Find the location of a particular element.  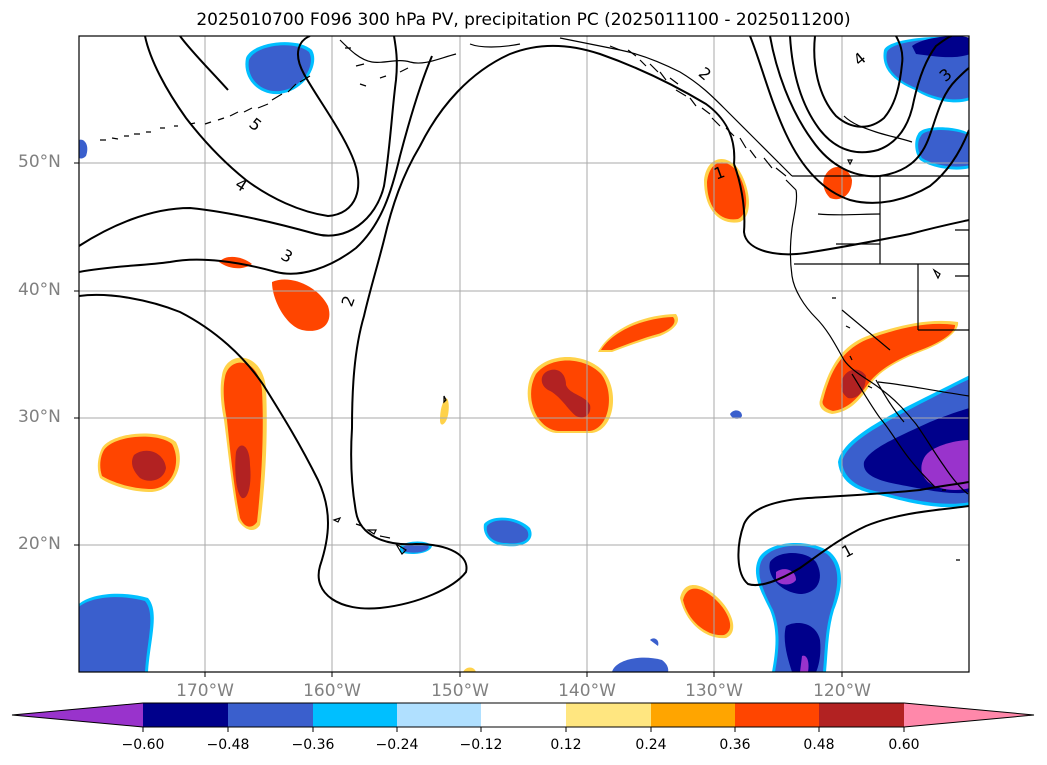

contour-label: 3 is located at coordinates (287, 256).